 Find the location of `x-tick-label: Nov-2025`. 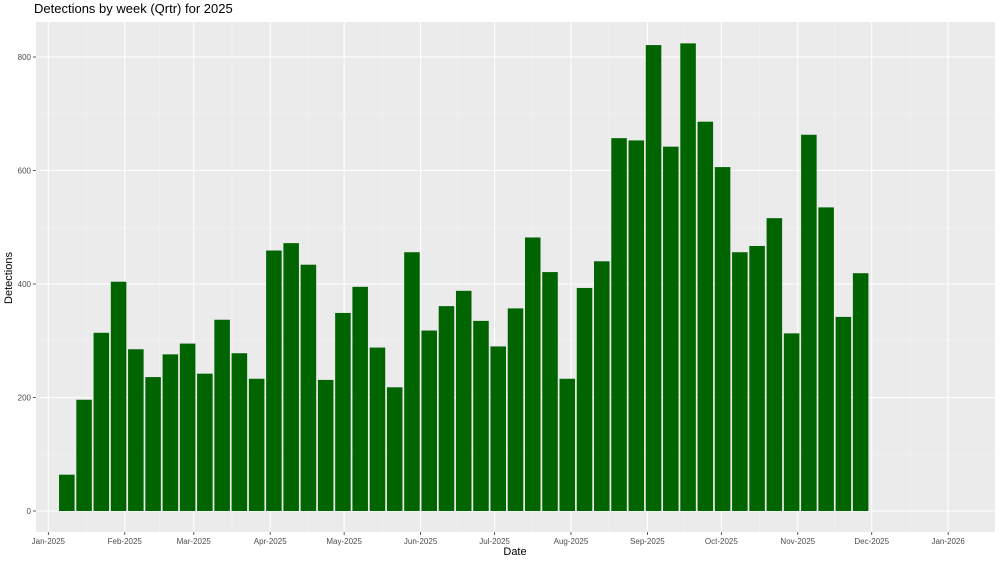

x-tick-label: Nov-2025 is located at coordinates (797, 541).